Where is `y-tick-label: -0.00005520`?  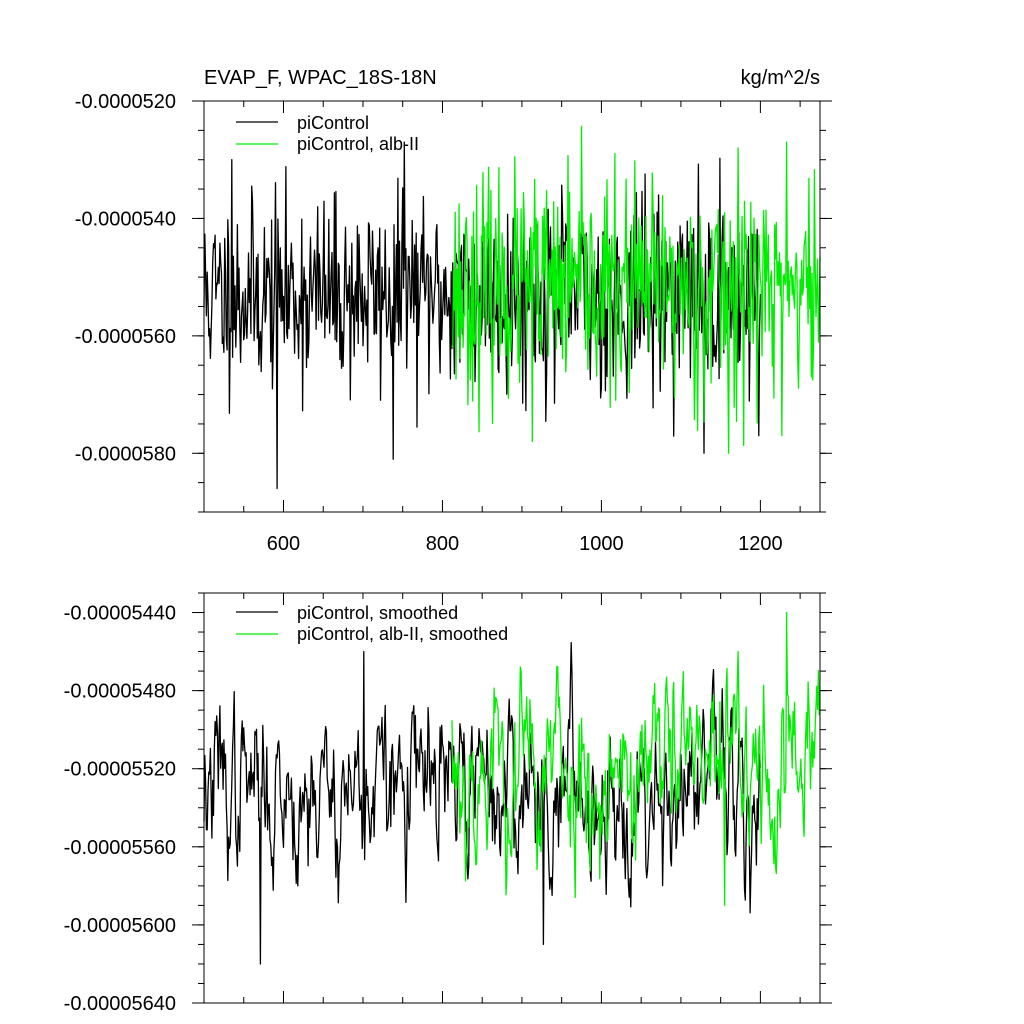
y-tick-label: -0.00005520 is located at coordinates (120, 770).